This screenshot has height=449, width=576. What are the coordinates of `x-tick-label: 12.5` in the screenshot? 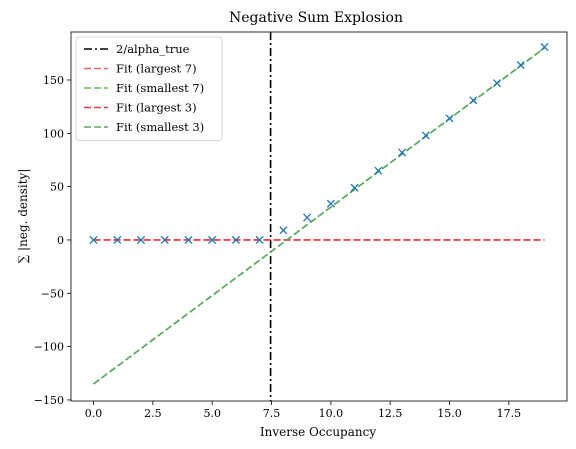 It's located at (390, 413).